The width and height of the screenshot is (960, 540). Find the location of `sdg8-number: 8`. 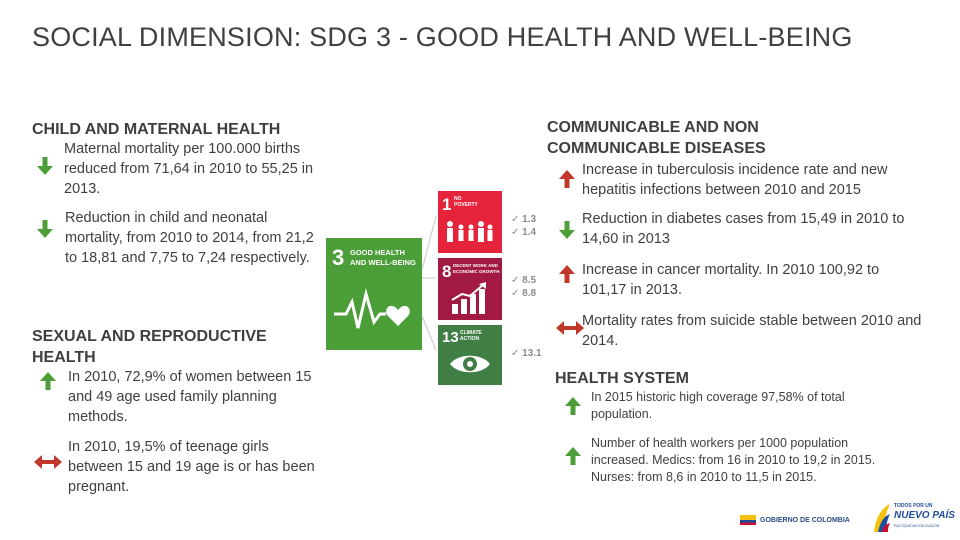

sdg8-number: 8 is located at coordinates (447, 271).